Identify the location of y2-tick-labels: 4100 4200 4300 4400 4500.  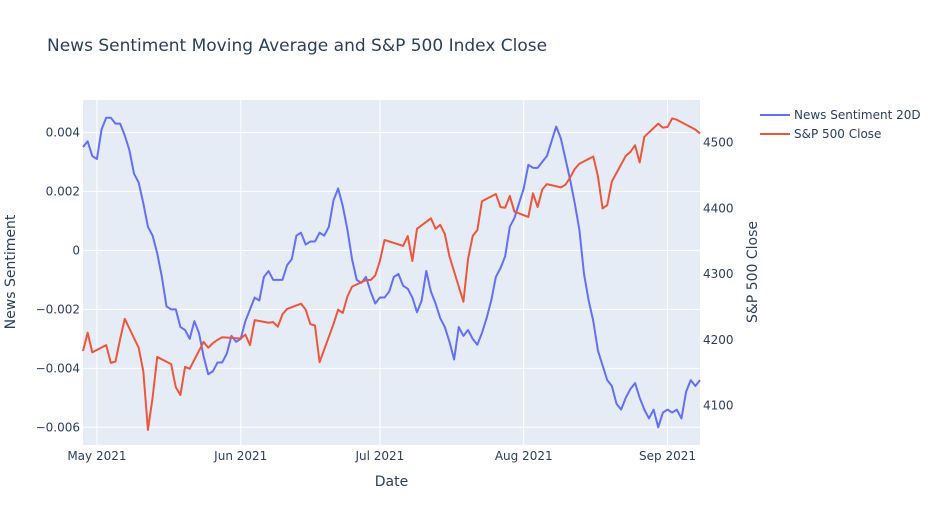
(718, 274).